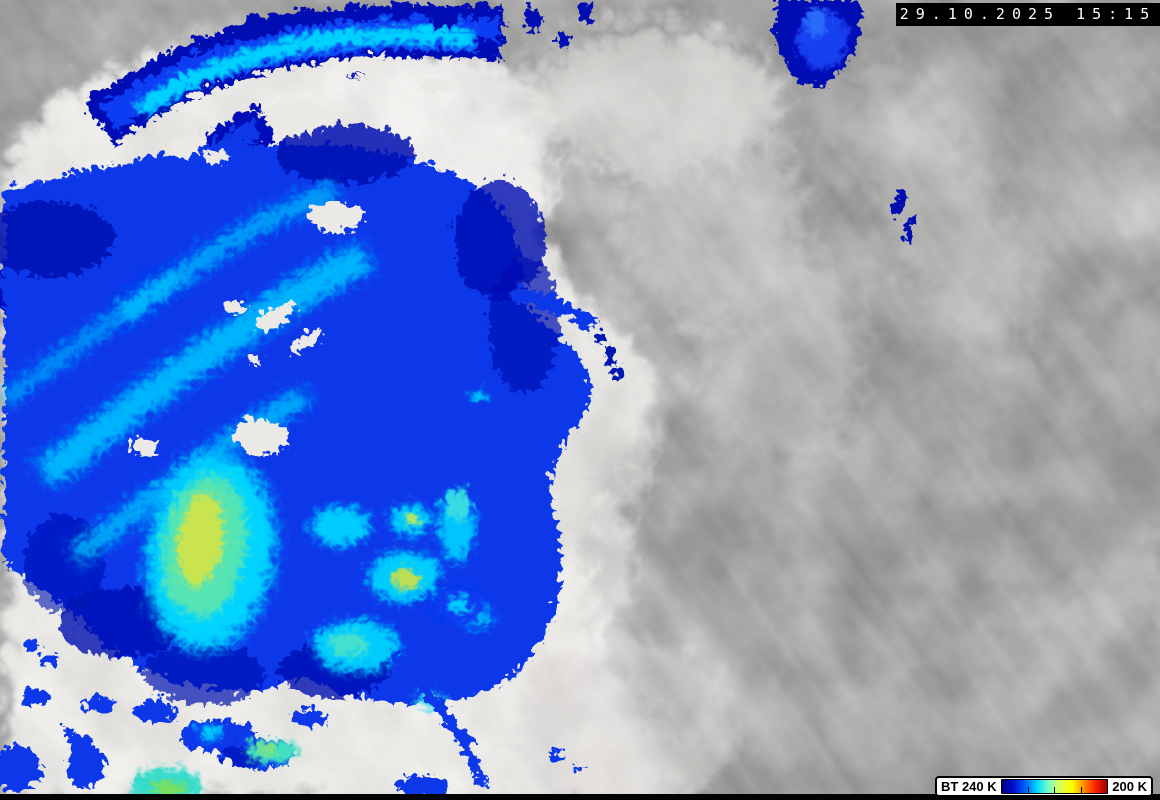 This screenshot has width=1160, height=800. I want to click on legend-label-left: BT 240 K, so click(969, 786).